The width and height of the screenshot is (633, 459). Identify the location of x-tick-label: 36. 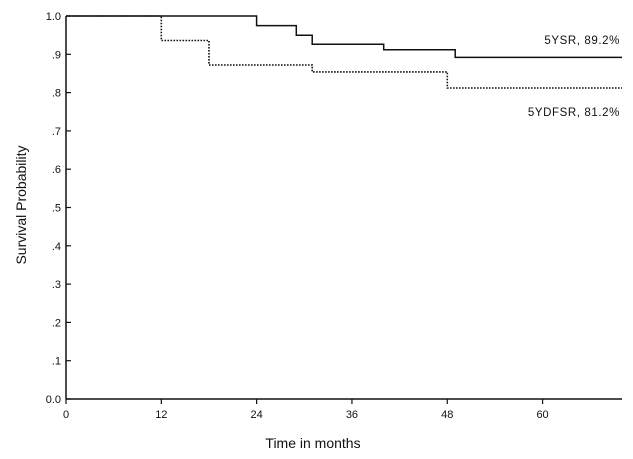
(352, 415).